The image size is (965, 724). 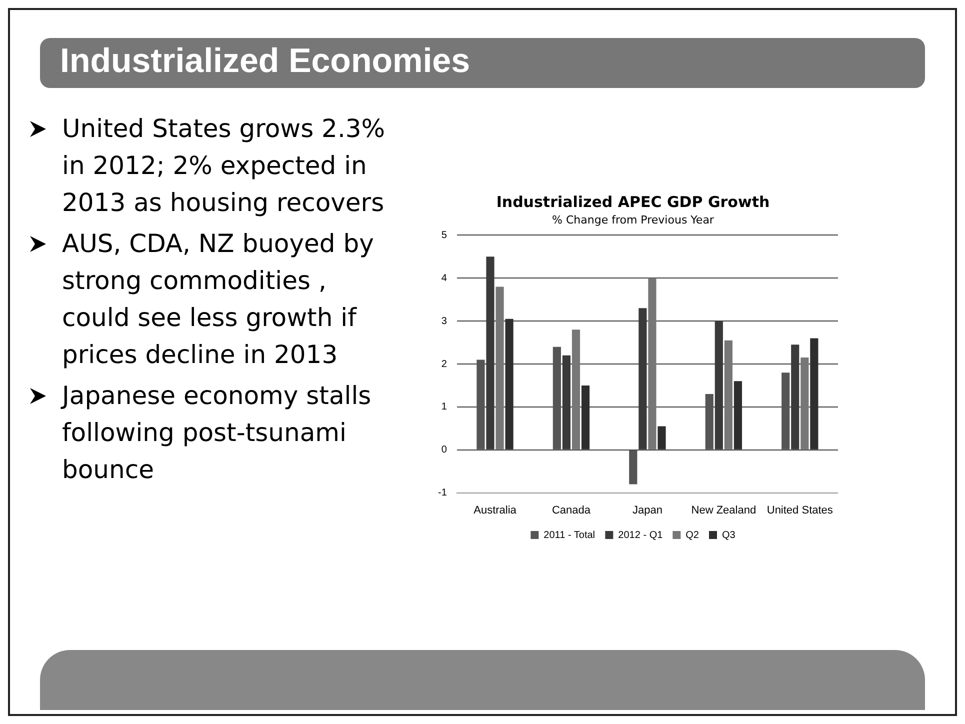 I want to click on legend-label: Q3, so click(x=729, y=535).